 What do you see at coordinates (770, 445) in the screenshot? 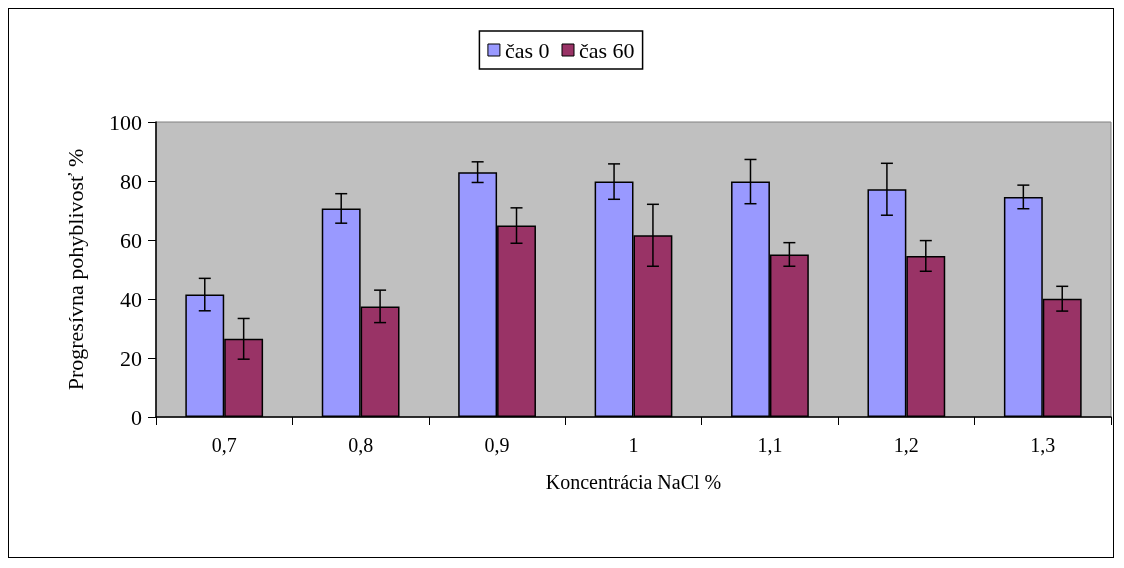
I see `x-tick-label: 1,1` at bounding box center [770, 445].